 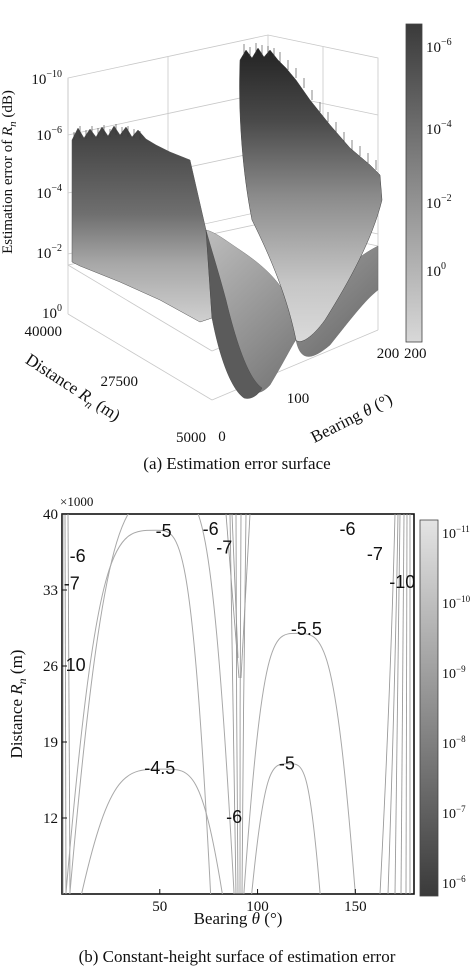 What do you see at coordinates (120, 382) in the screenshot?
I see `y-tick: 27500` at bounding box center [120, 382].